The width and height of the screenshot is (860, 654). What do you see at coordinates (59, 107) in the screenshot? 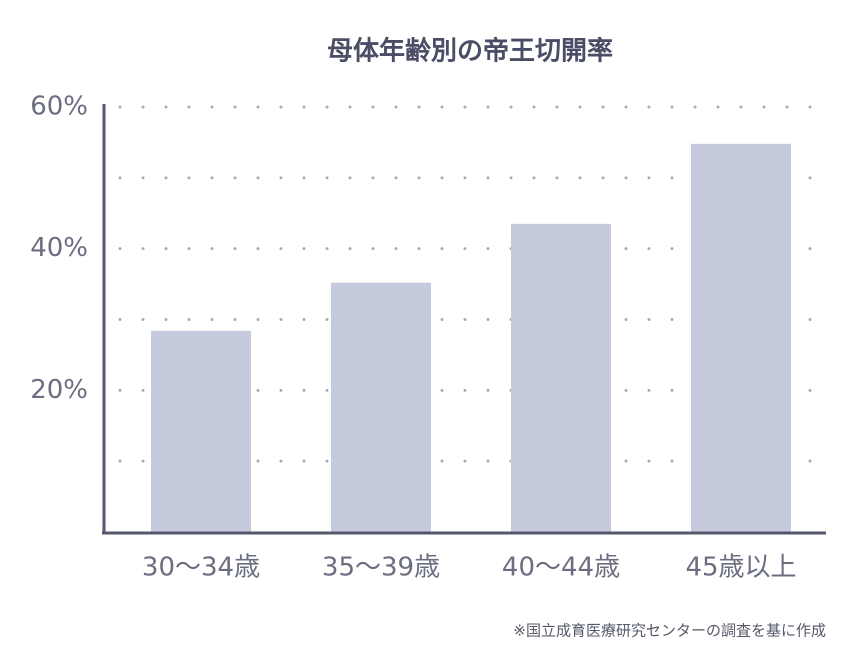
I see `y-tick-label: 60%` at bounding box center [59, 107].